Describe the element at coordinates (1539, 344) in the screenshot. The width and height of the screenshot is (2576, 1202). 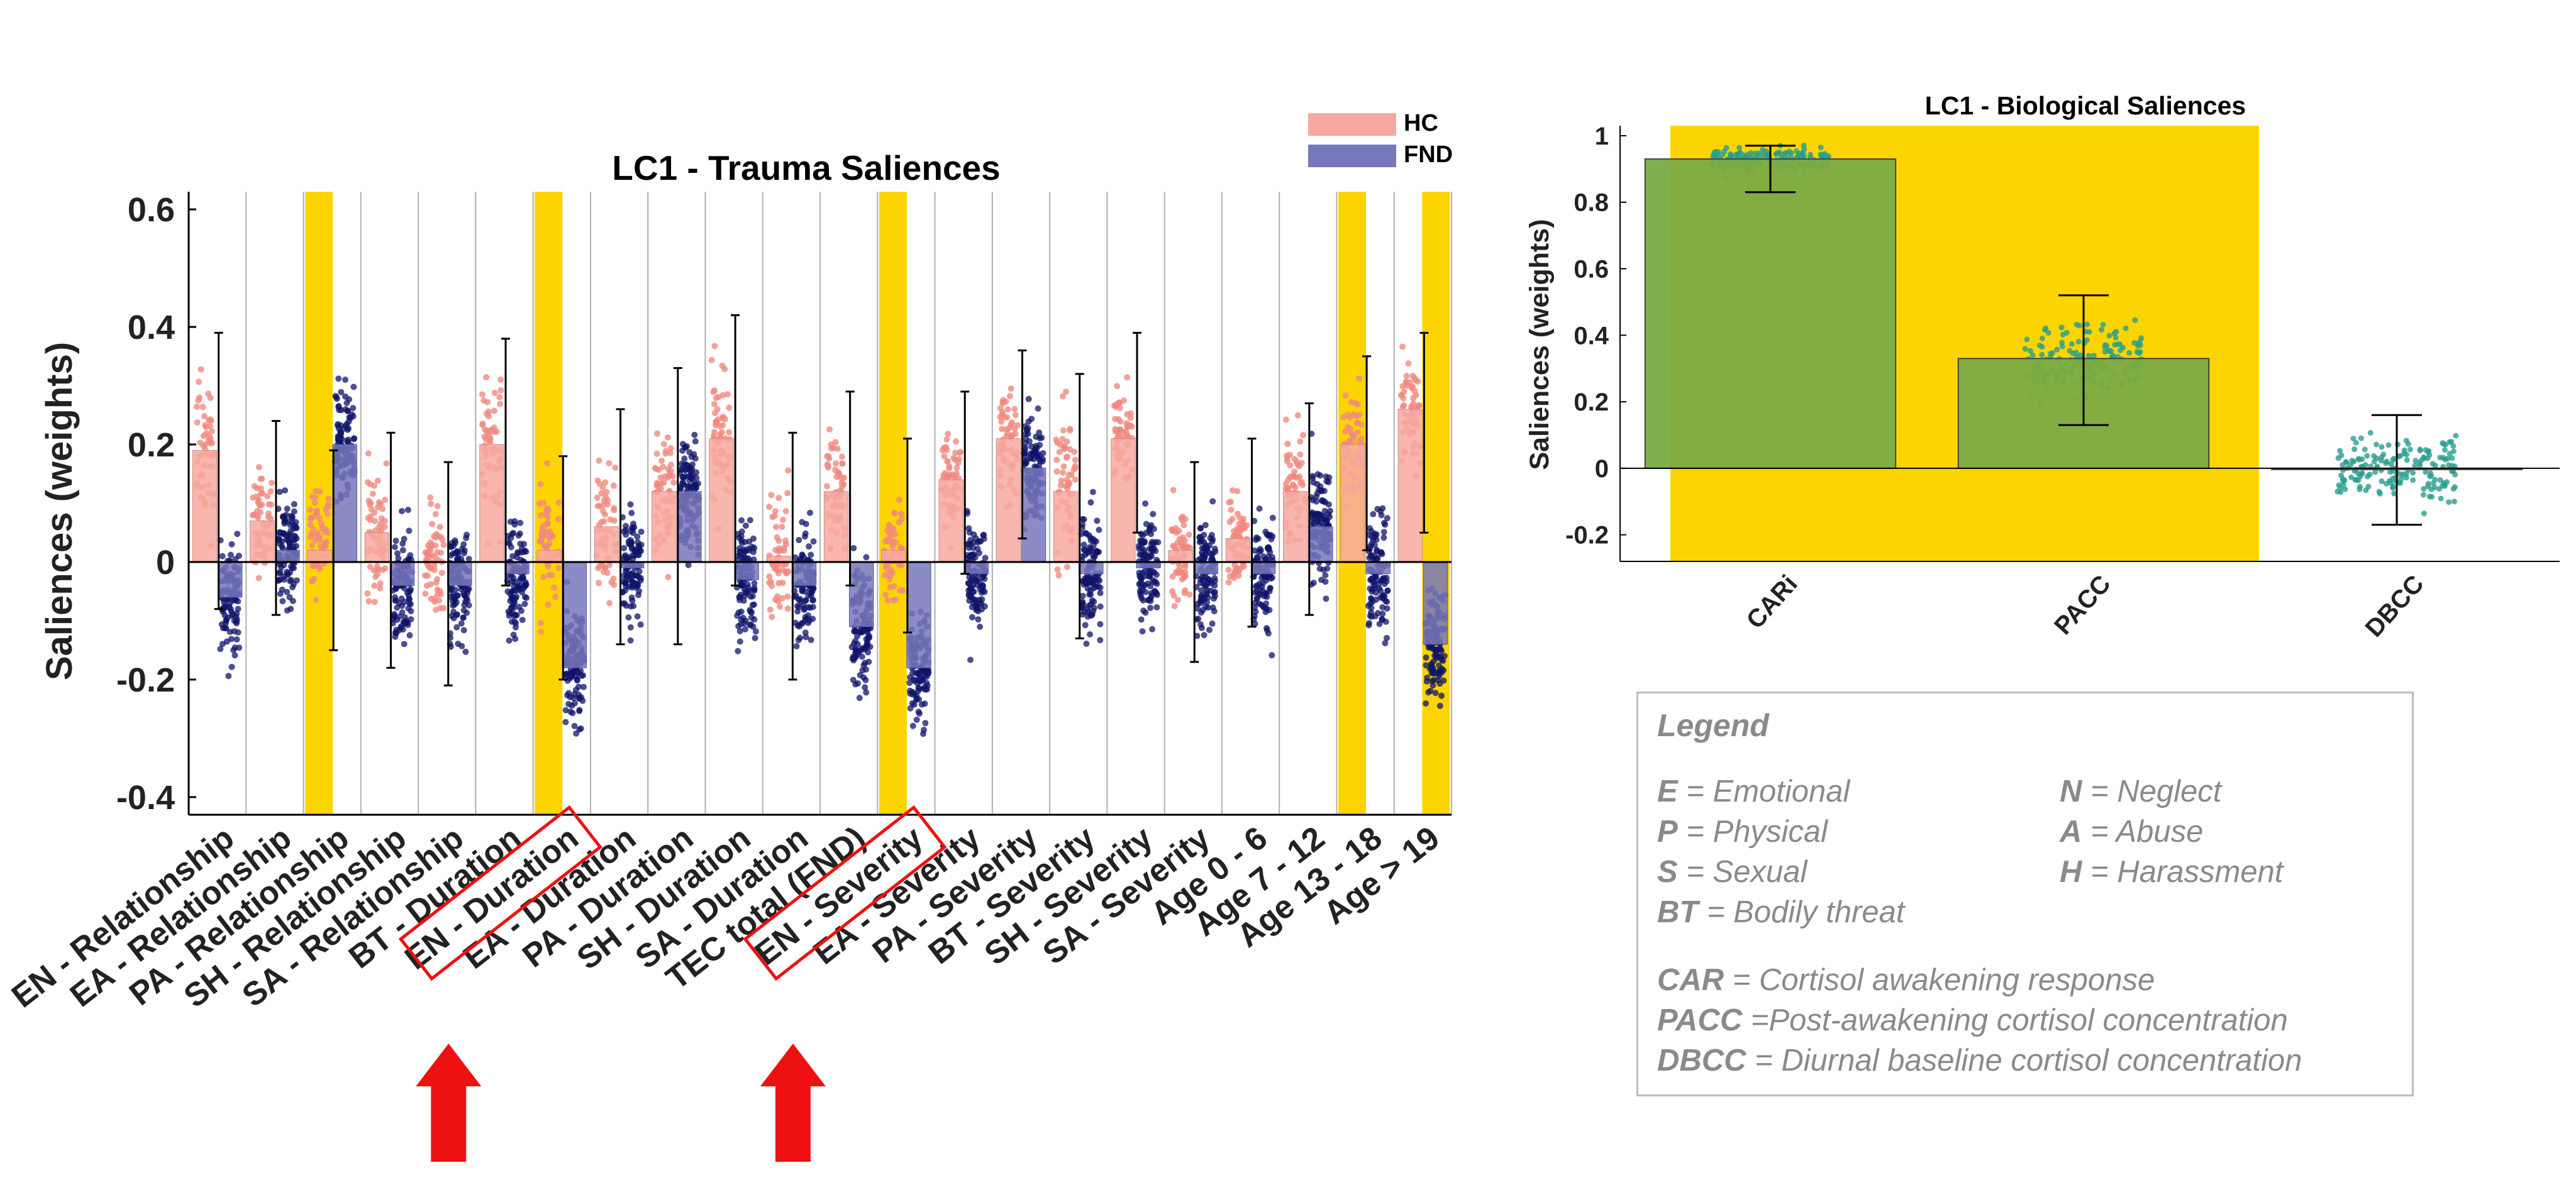
I see `y-axis-label: Saliences (weights)` at that location.